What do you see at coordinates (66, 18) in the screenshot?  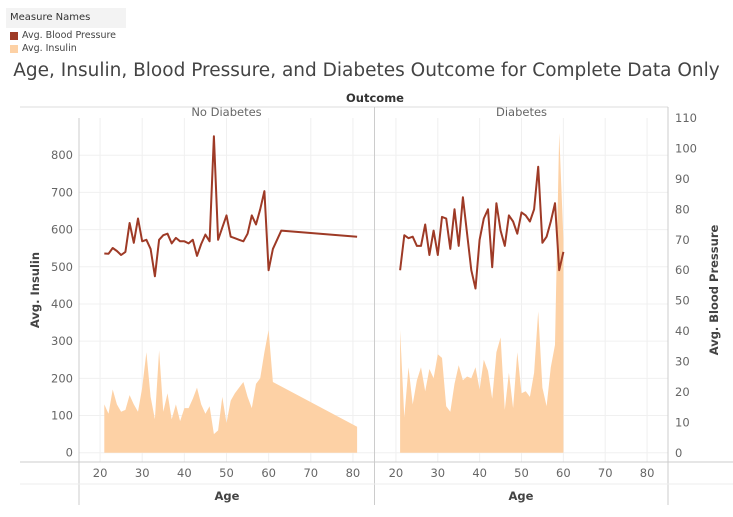 I see `legend-title: Measure Names` at bounding box center [66, 18].